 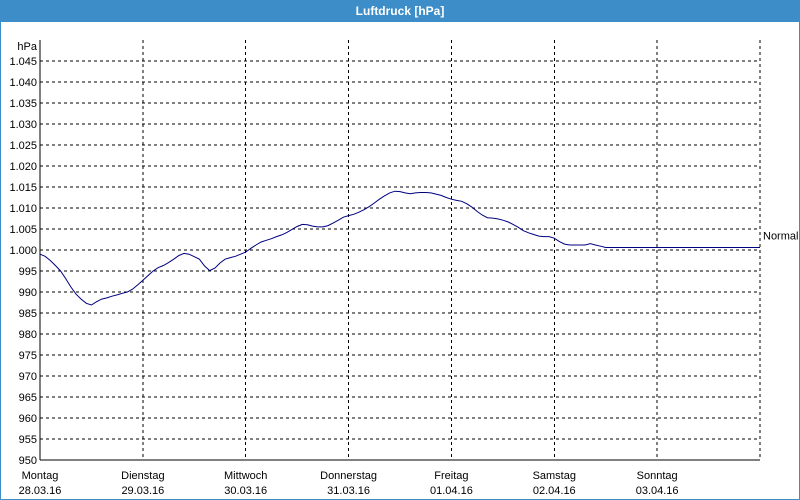 What do you see at coordinates (23, 104) in the screenshot?
I see `y-tick-label: 1.035` at bounding box center [23, 104].